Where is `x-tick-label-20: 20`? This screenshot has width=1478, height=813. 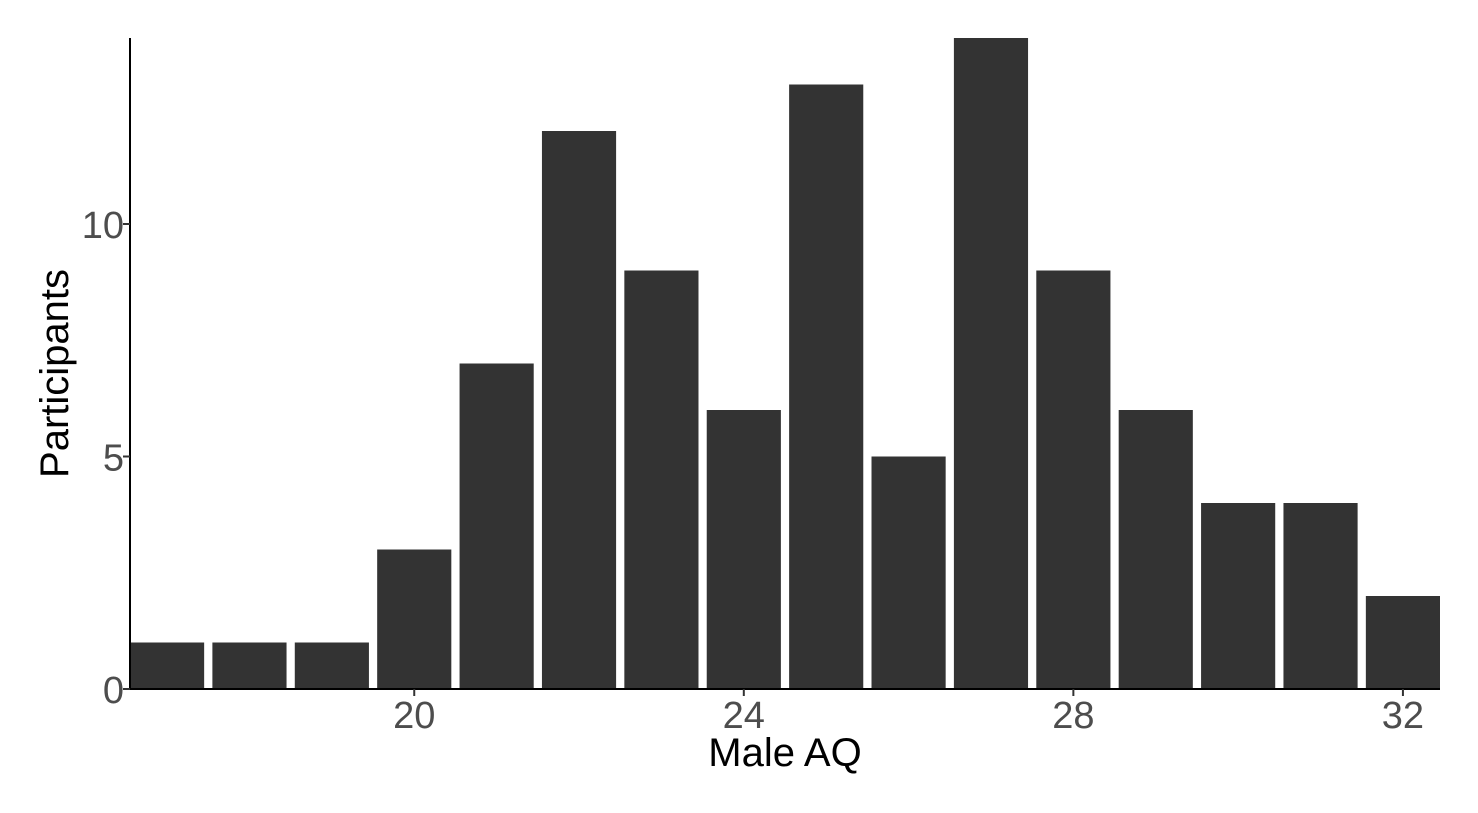
x-tick-label-20: 20 is located at coordinates (414, 716).